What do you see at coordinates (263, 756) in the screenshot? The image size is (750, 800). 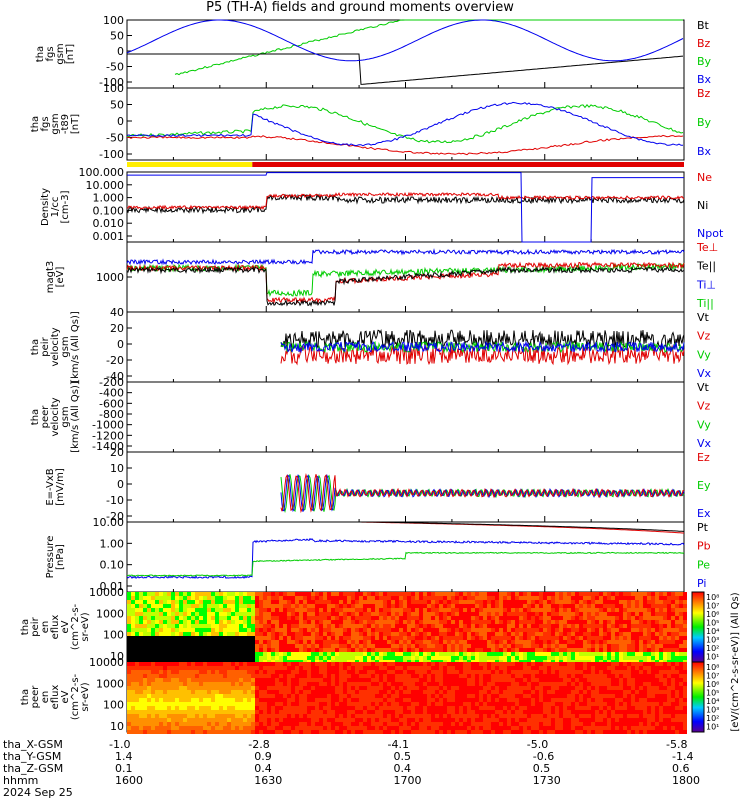 I see `footer-col-value: 0.9` at bounding box center [263, 756].